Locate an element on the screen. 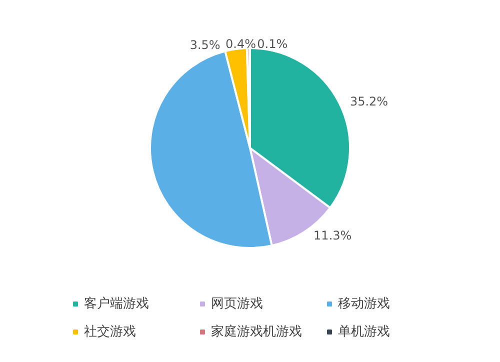 The image size is (500, 362). data-label: 0.1% is located at coordinates (272, 44).